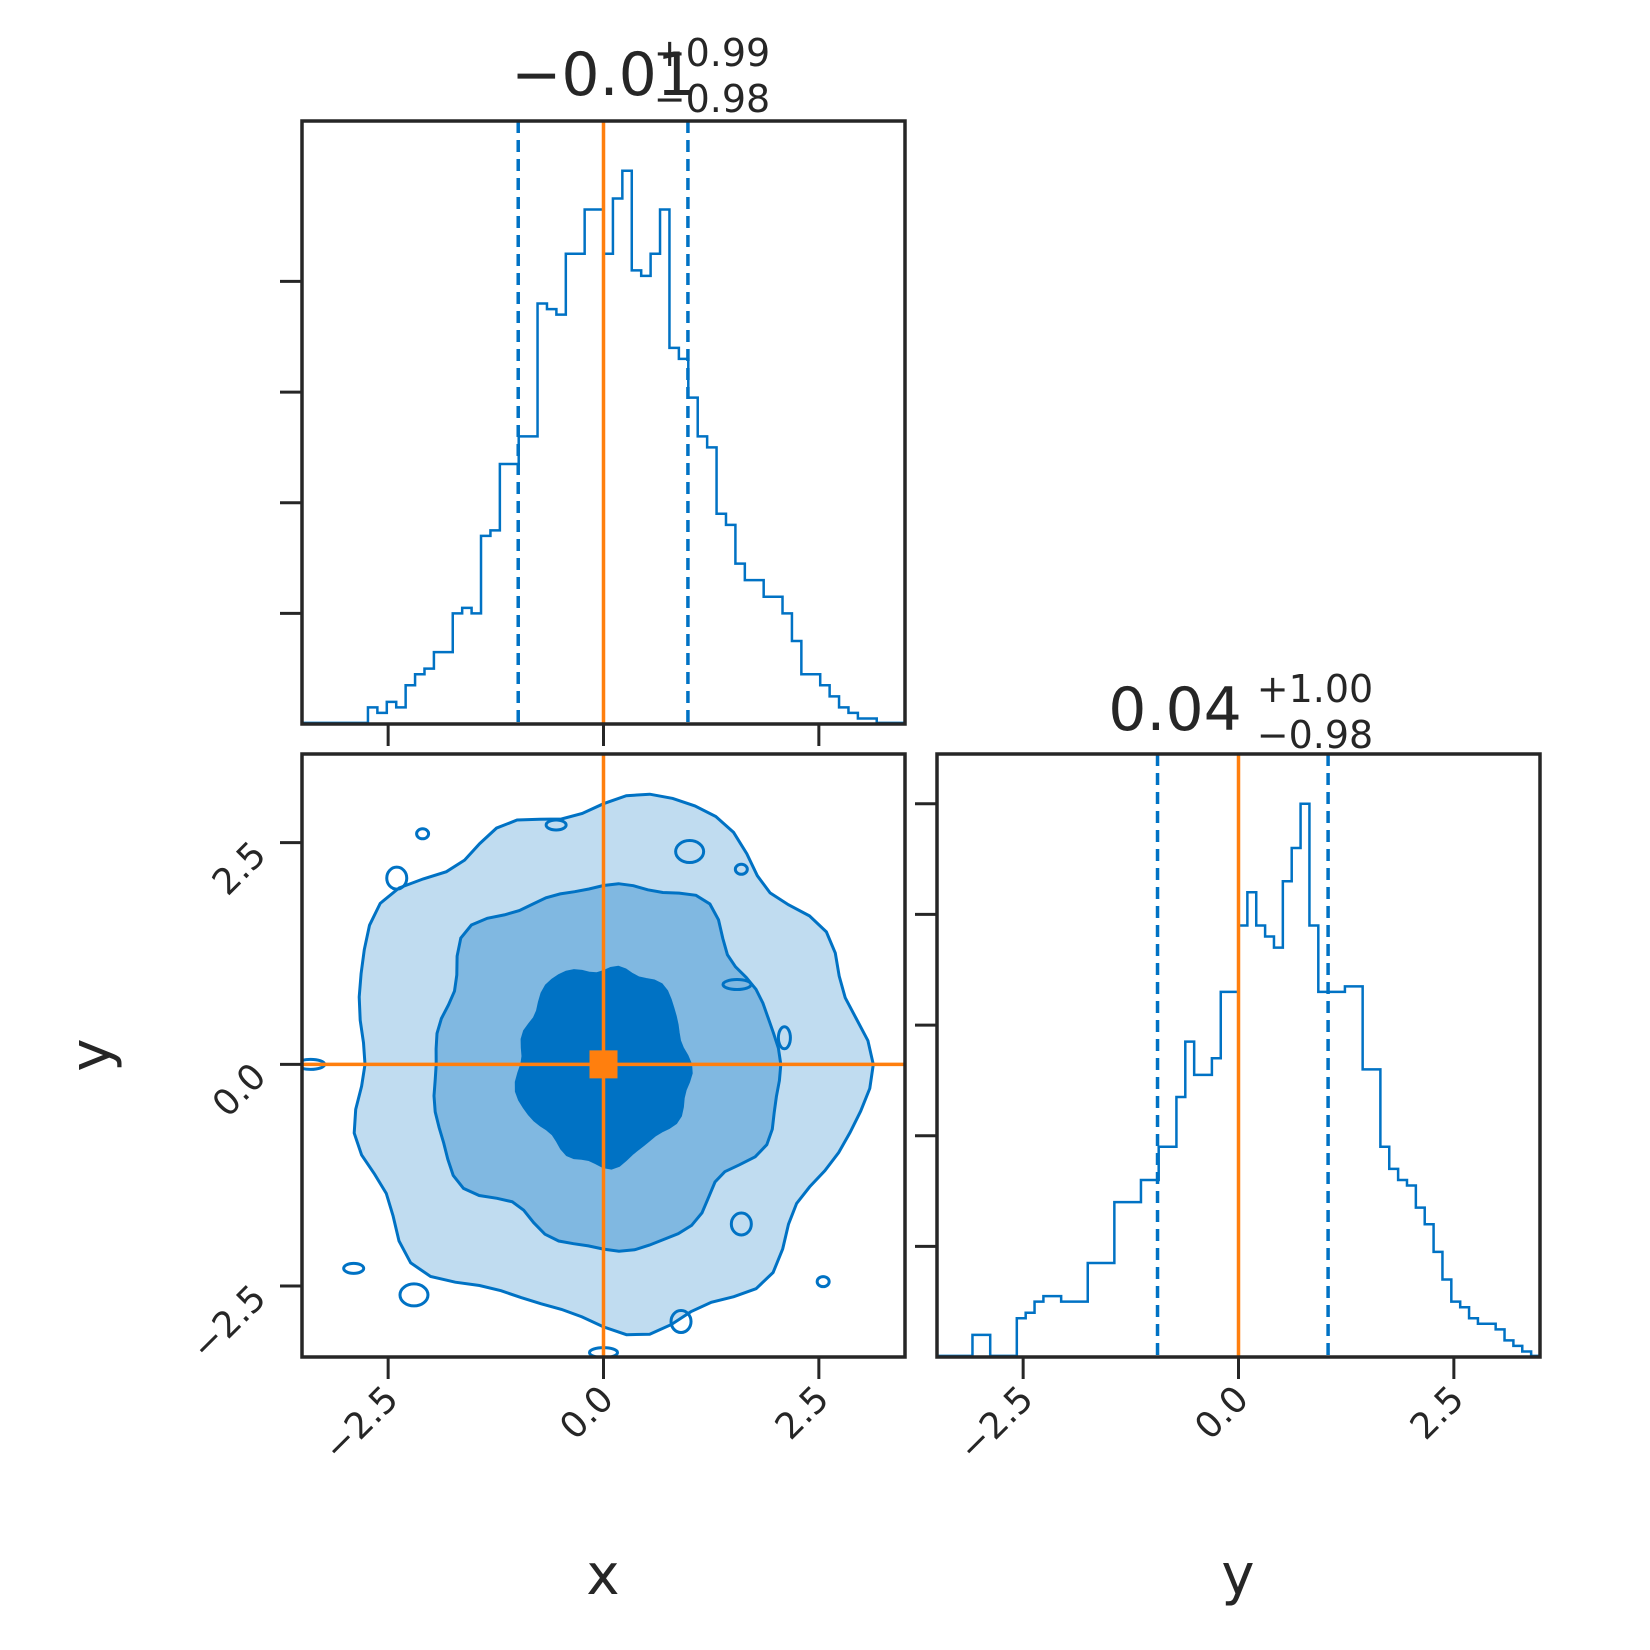 The image size is (1650, 1650). I want to click on y-marginal-ticks: −2.5 0.0 2.5, so click(1193, 1135).